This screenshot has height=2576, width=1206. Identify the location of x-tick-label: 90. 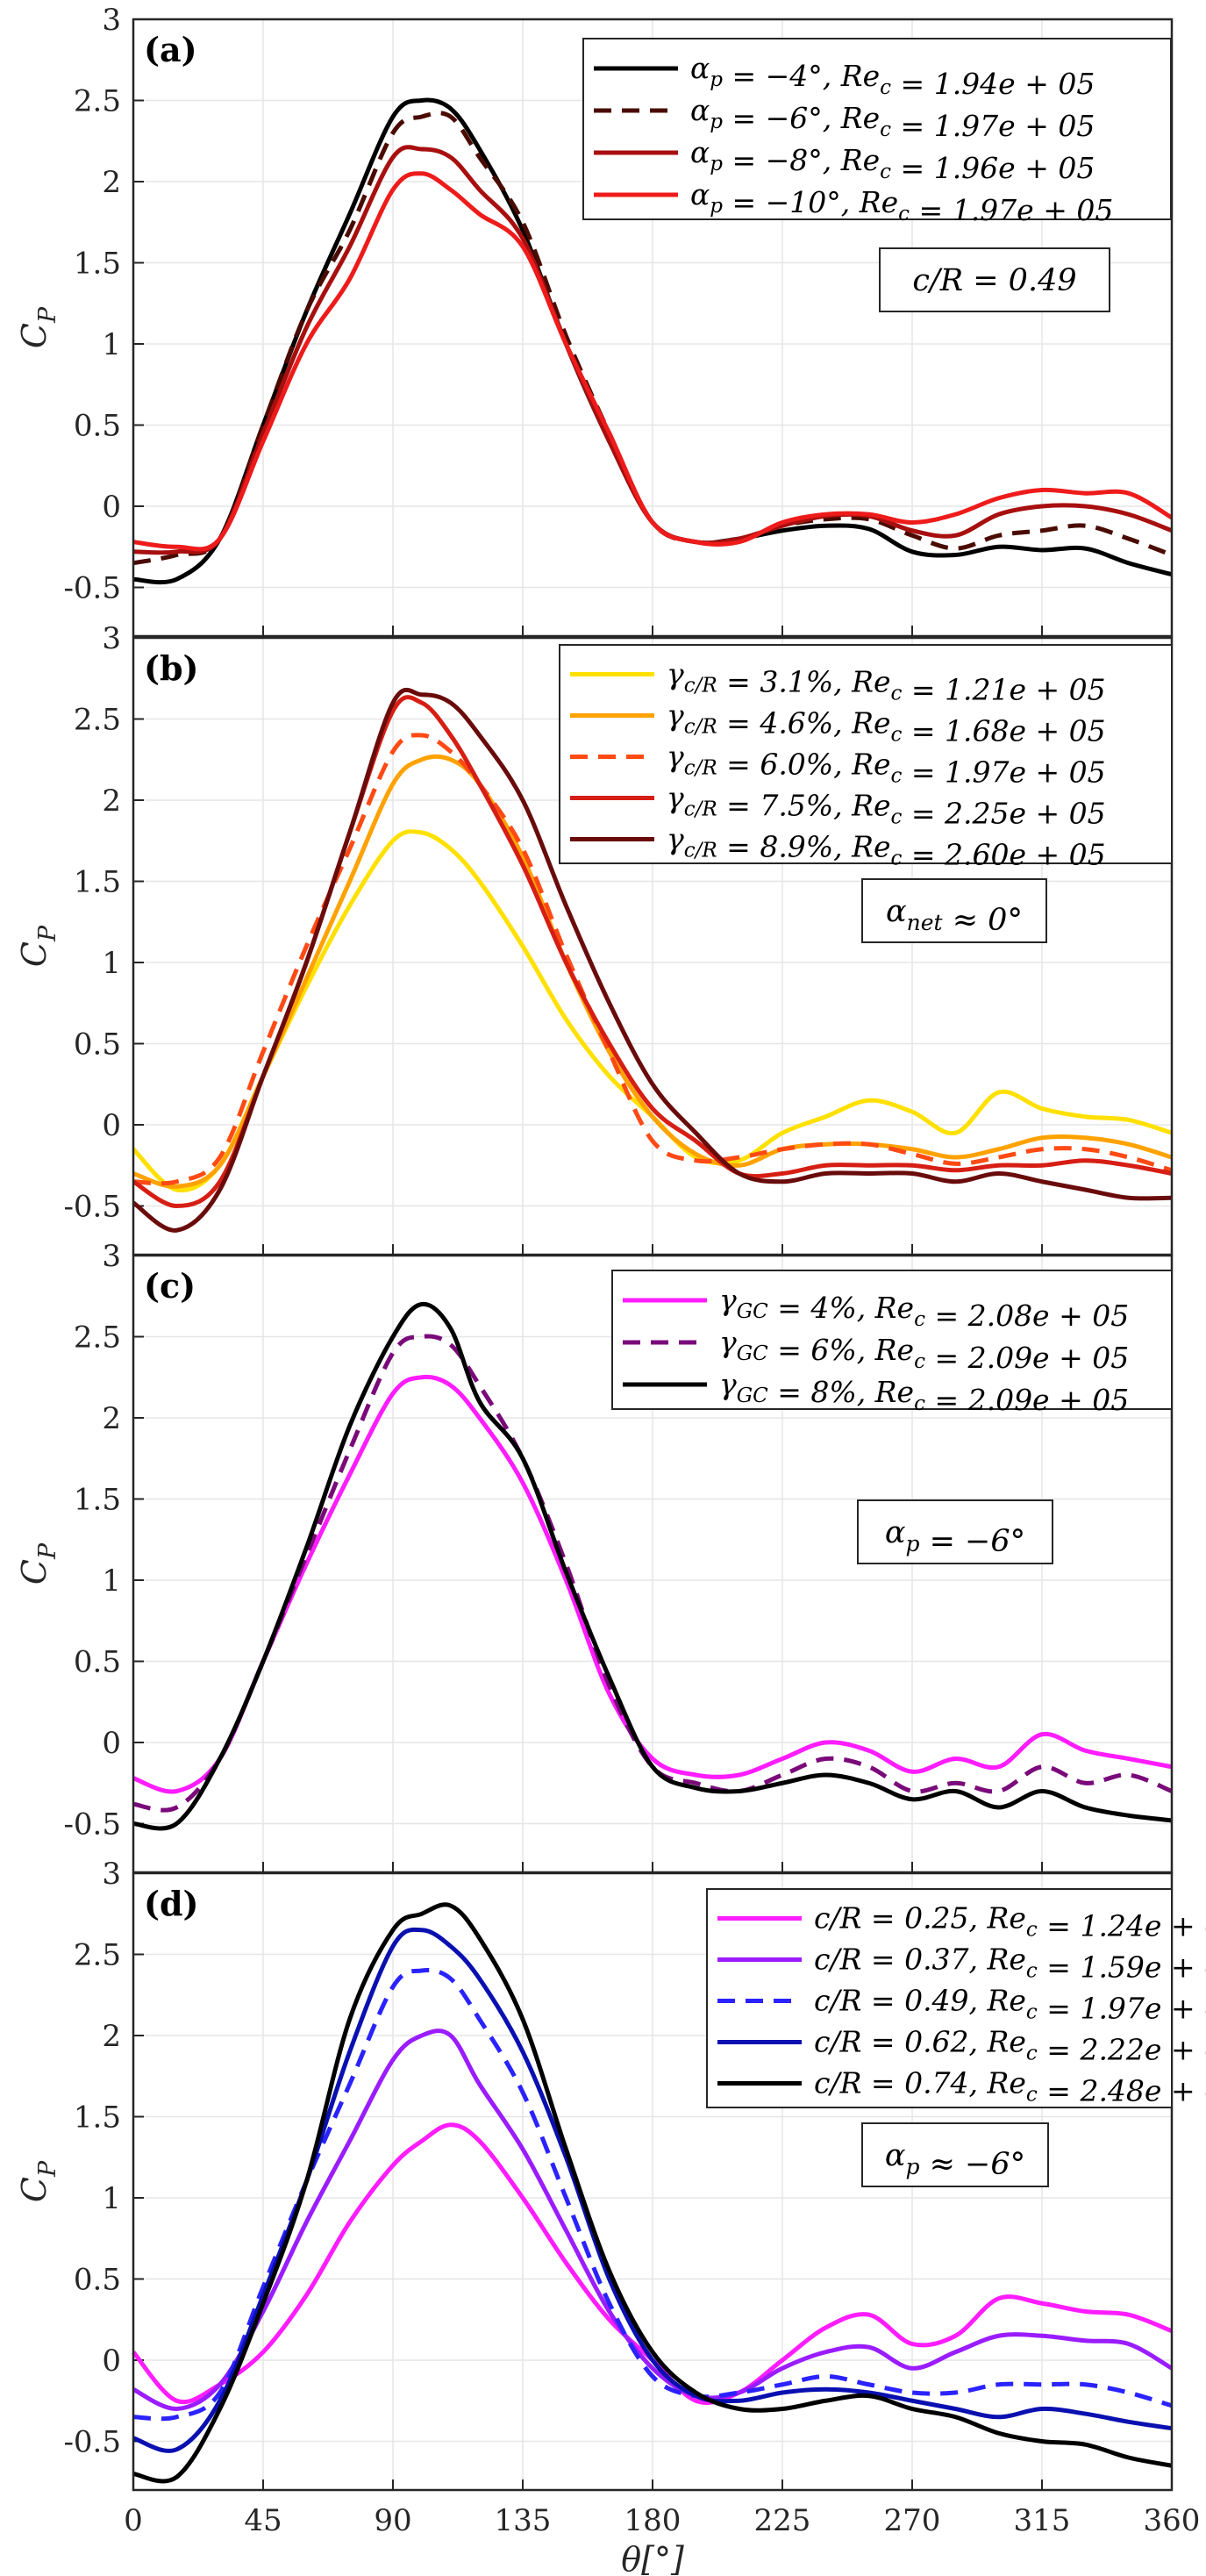
(393, 2520).